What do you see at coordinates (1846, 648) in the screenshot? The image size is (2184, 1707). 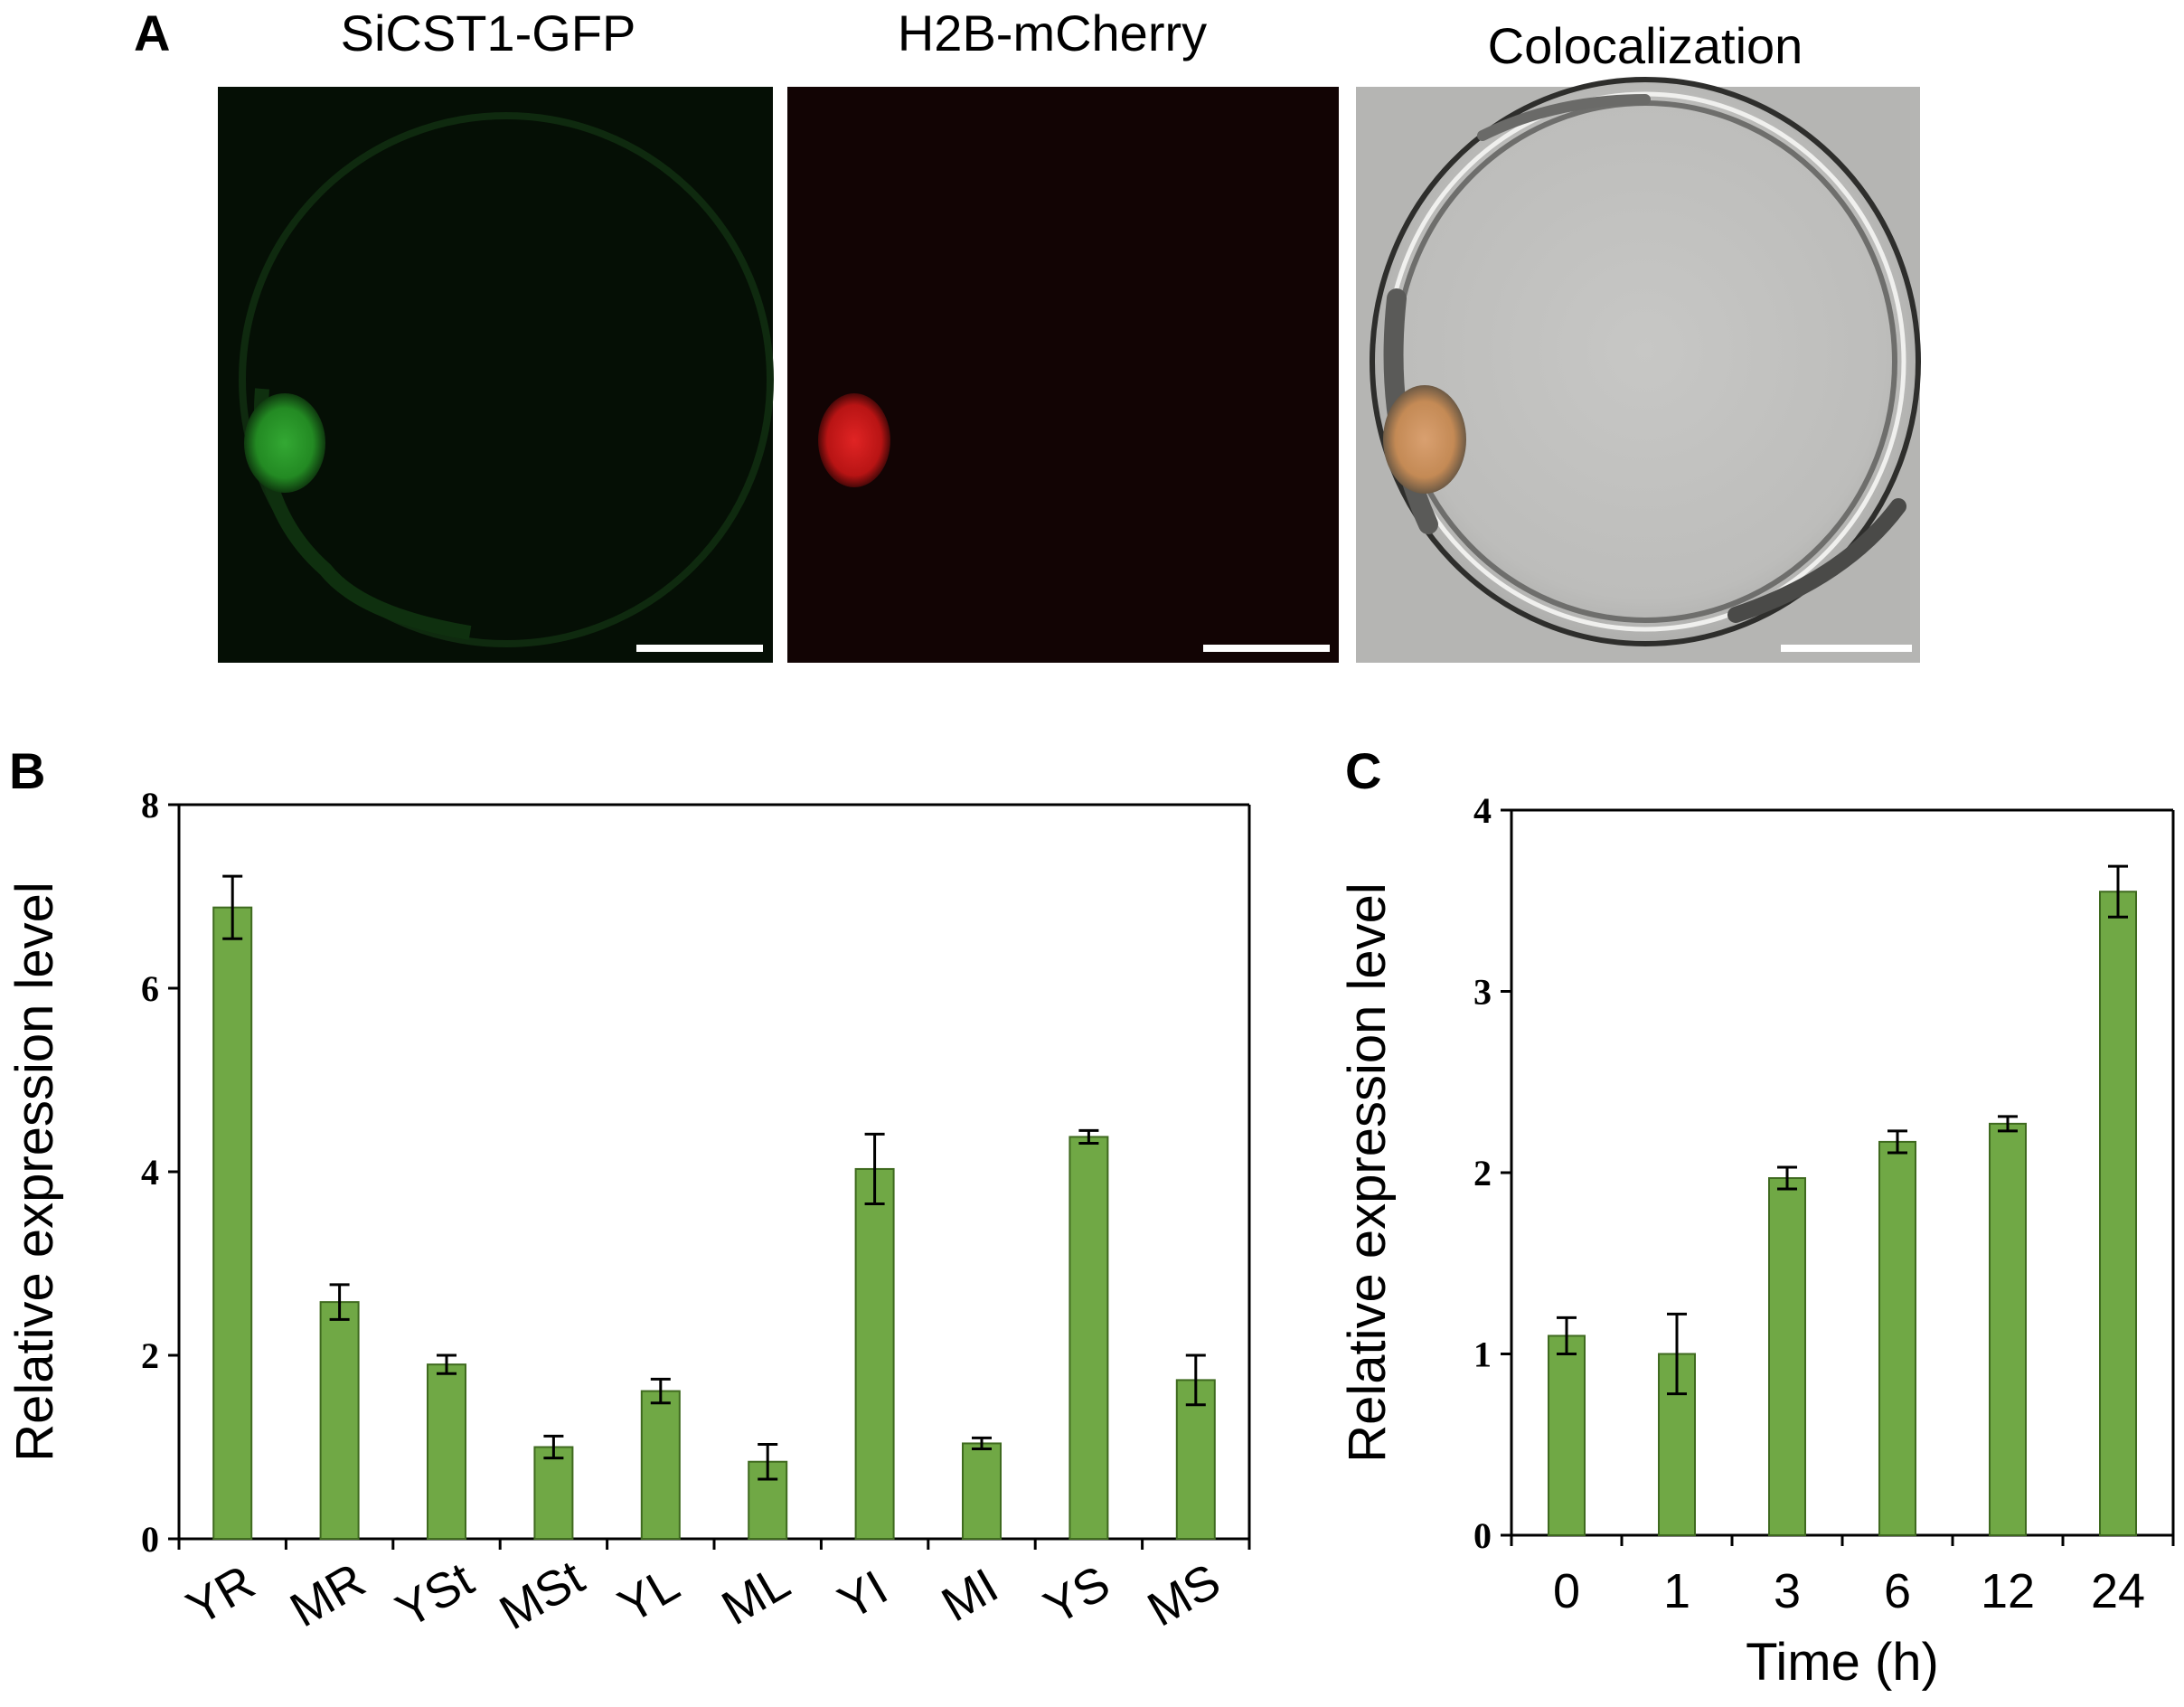 I see `brightfield-scale-bar` at bounding box center [1846, 648].